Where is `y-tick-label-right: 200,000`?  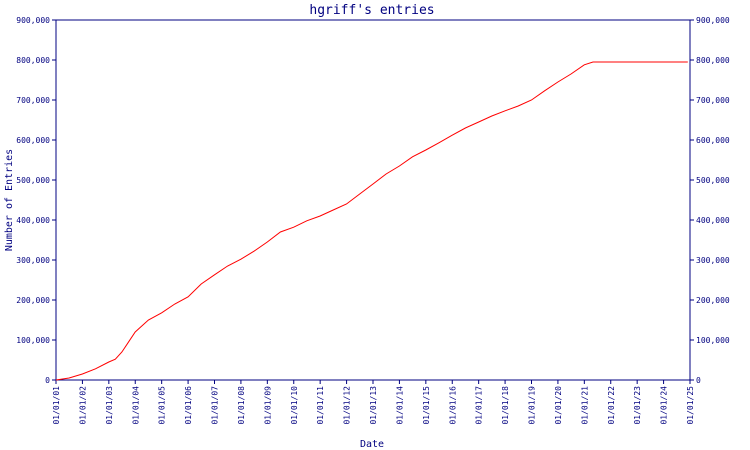 y-tick-label-right: 200,000 is located at coordinates (713, 300).